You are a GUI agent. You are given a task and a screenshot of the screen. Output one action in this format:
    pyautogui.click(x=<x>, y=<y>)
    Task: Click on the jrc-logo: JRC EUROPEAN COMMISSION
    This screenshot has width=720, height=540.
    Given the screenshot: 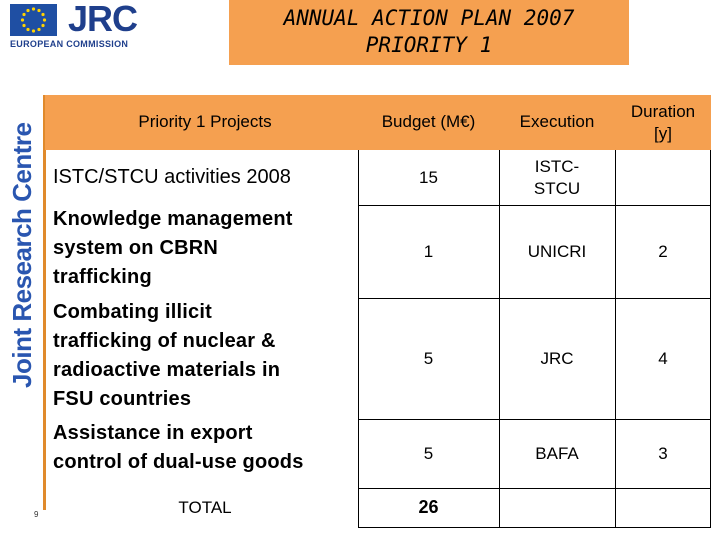 What is the action you would take?
    pyautogui.click(x=74, y=25)
    